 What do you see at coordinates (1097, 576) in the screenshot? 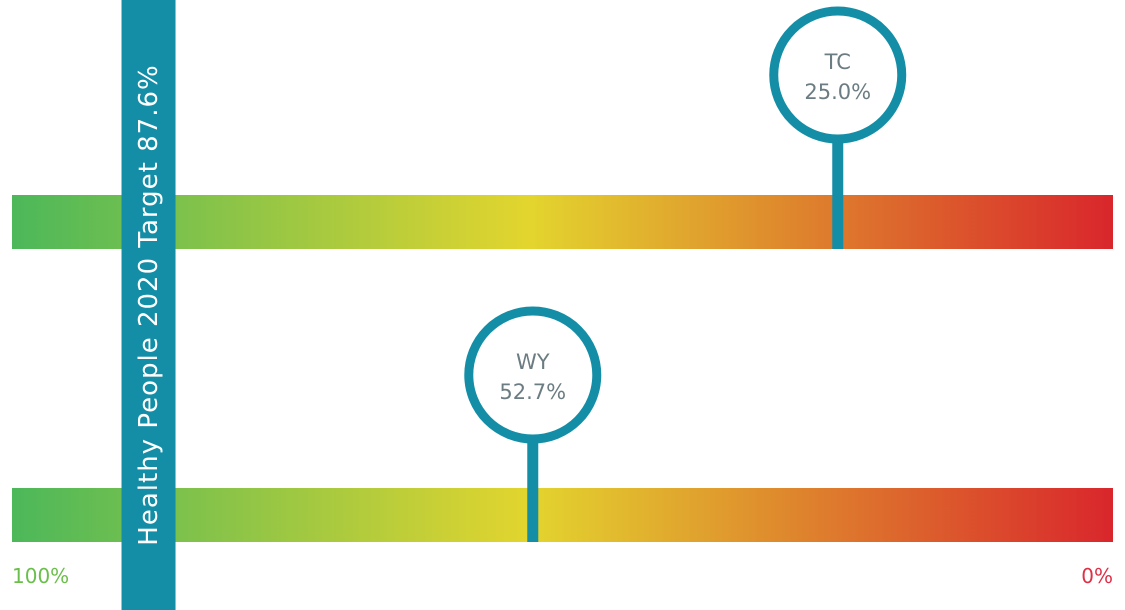
I see `axis-end-label: 0%` at bounding box center [1097, 576].